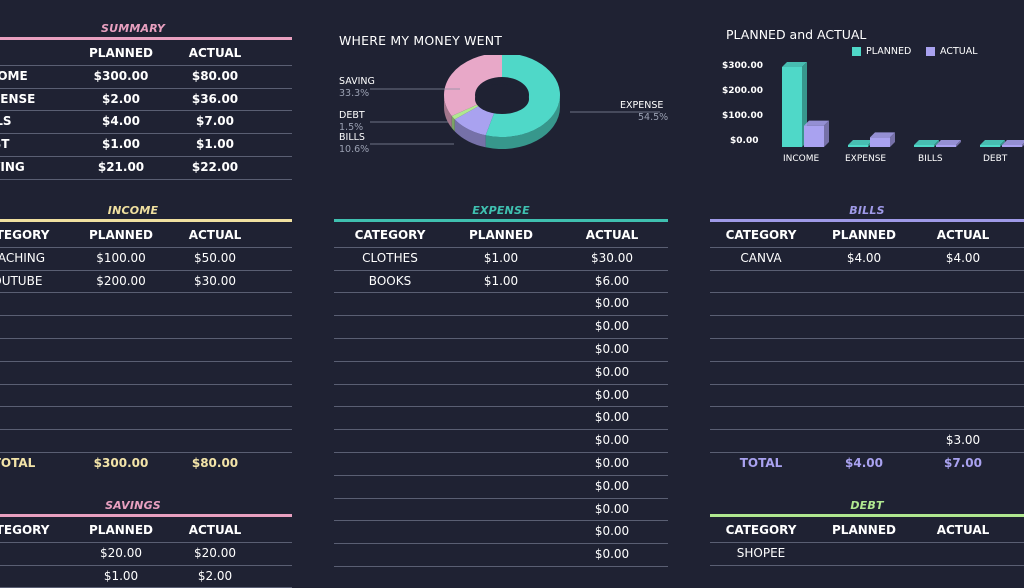 The width and height of the screenshot is (1024, 588). What do you see at coordinates (23, 257) in the screenshot?
I see `table-cell: TEACHING` at bounding box center [23, 257].